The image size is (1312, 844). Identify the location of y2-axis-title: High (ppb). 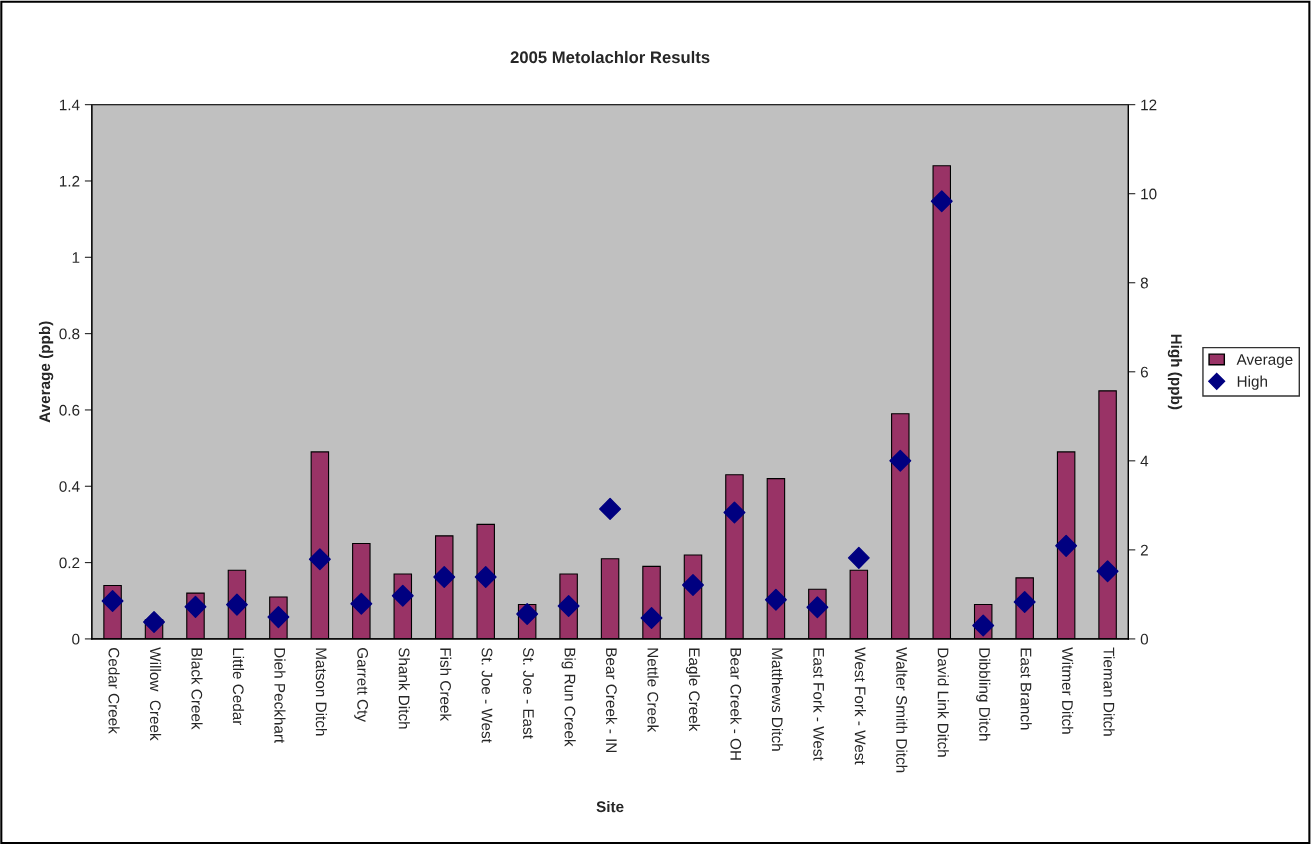
(1175, 372).